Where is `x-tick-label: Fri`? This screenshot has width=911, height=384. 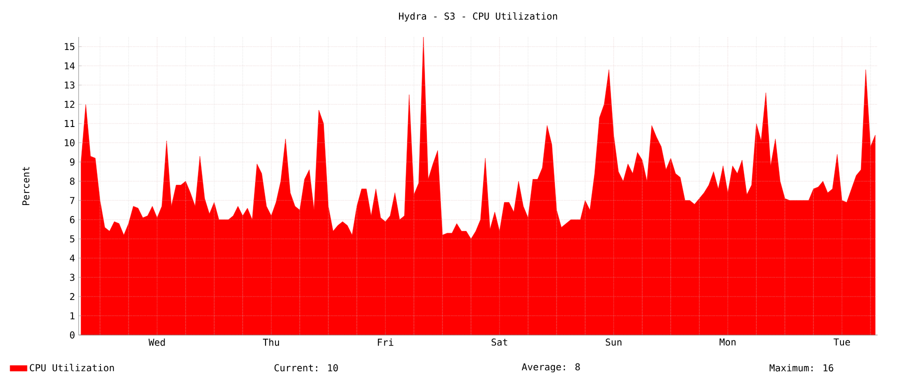
x-tick-label: Fri is located at coordinates (386, 342).